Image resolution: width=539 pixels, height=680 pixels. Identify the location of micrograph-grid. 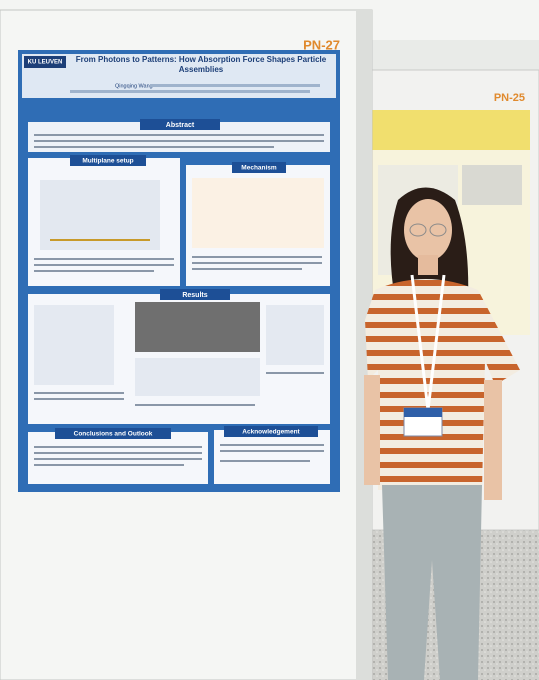
(197, 327).